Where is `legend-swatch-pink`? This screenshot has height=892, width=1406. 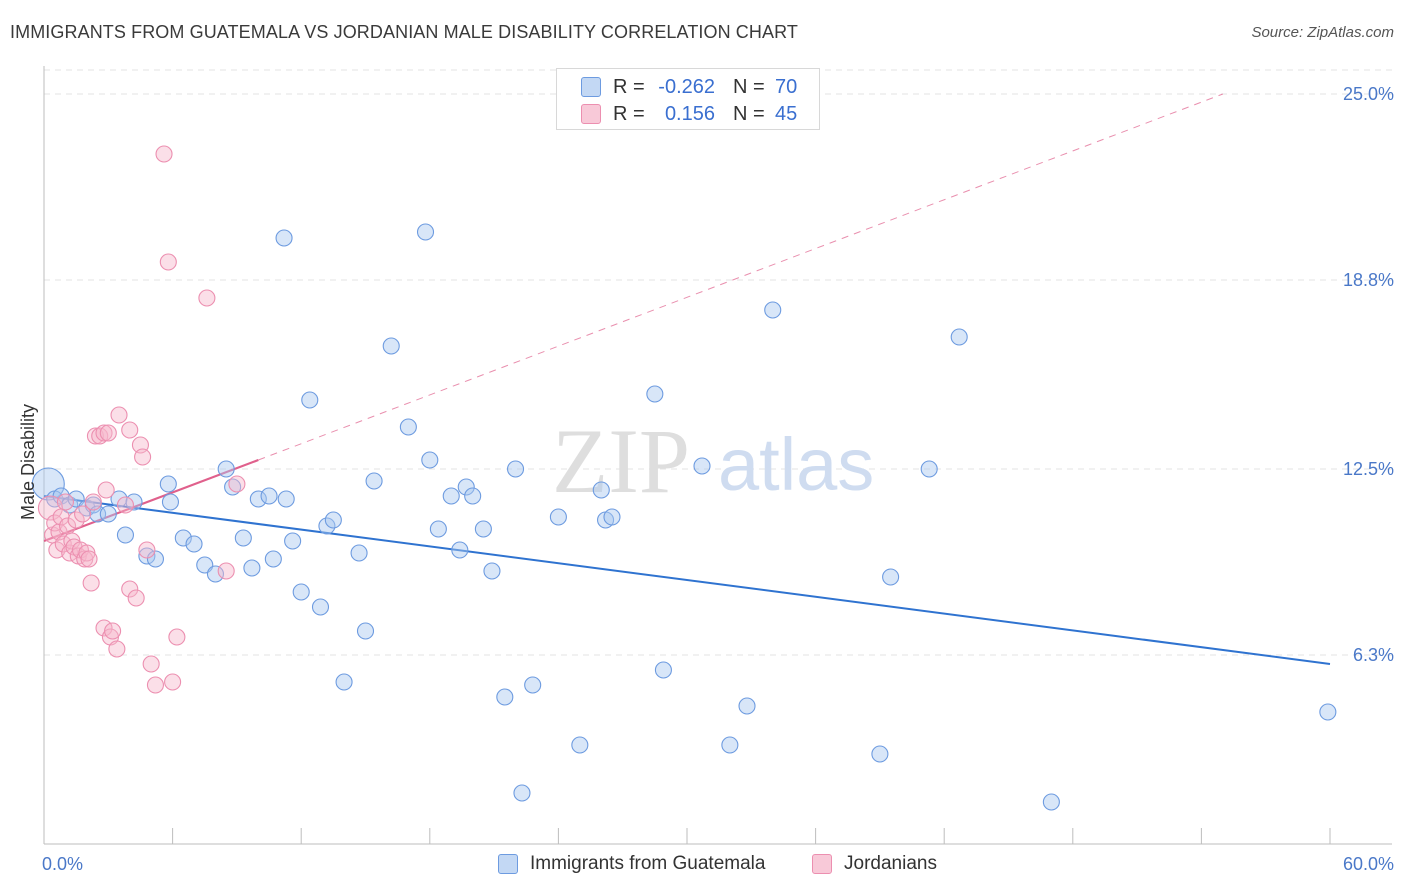
legend-swatch-pink is located at coordinates (591, 114).